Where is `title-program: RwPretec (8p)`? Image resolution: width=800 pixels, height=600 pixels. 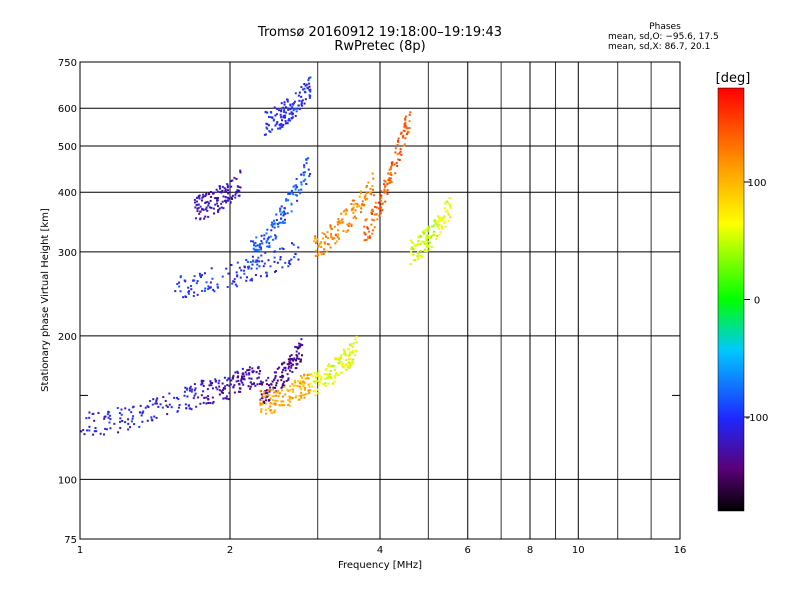 title-program: RwPretec (8p) is located at coordinates (380, 46).